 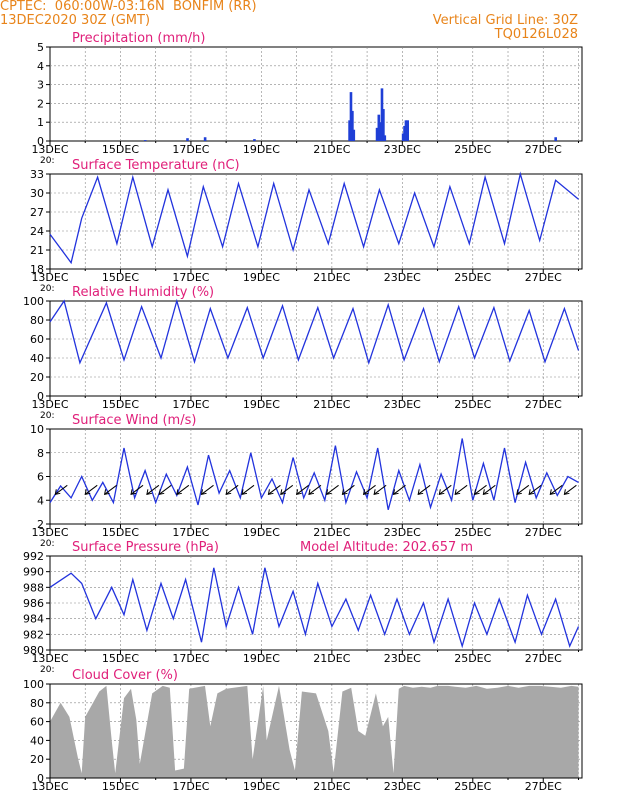 I want to click on wind-ytick-label: 4, so click(x=40, y=500).